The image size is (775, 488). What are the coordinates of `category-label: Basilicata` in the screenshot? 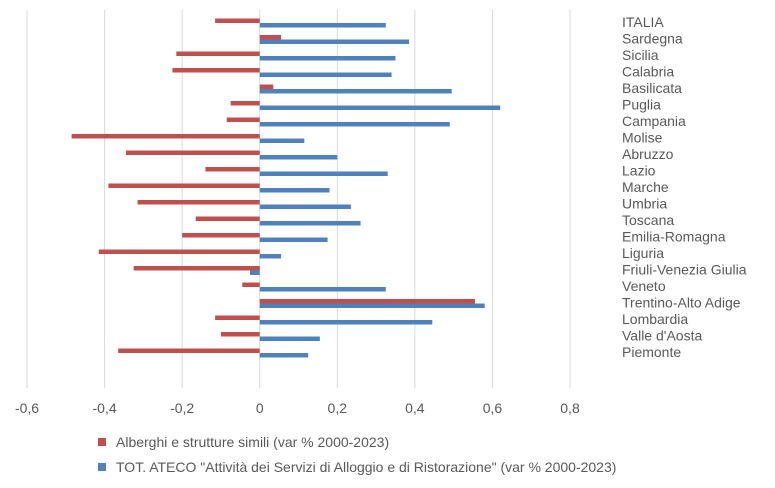 It's located at (652, 88).